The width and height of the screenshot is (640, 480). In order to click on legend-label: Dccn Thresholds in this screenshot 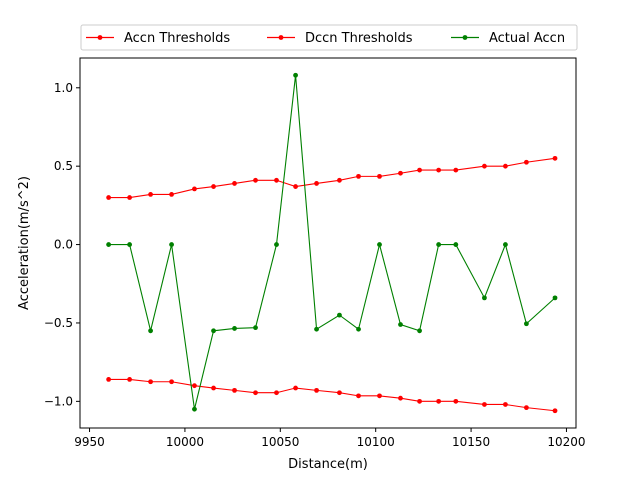, I will do `click(359, 38)`.